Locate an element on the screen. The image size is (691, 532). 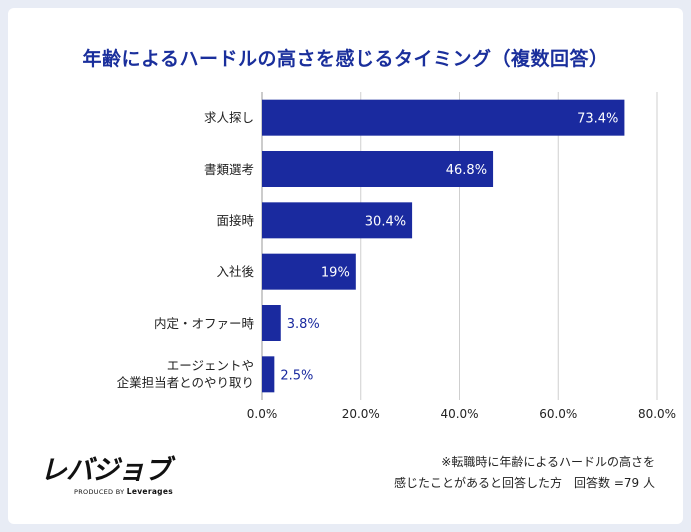
category-label-line: 内定・オファー時 is located at coordinates (203, 323).